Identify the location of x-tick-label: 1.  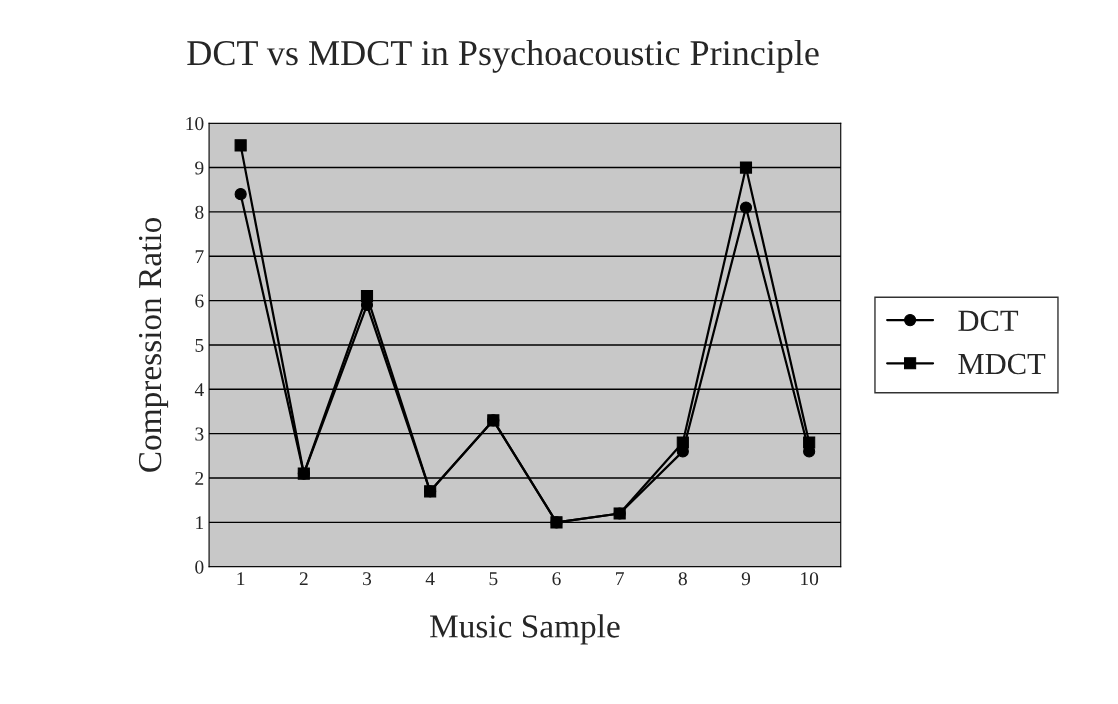
(241, 579).